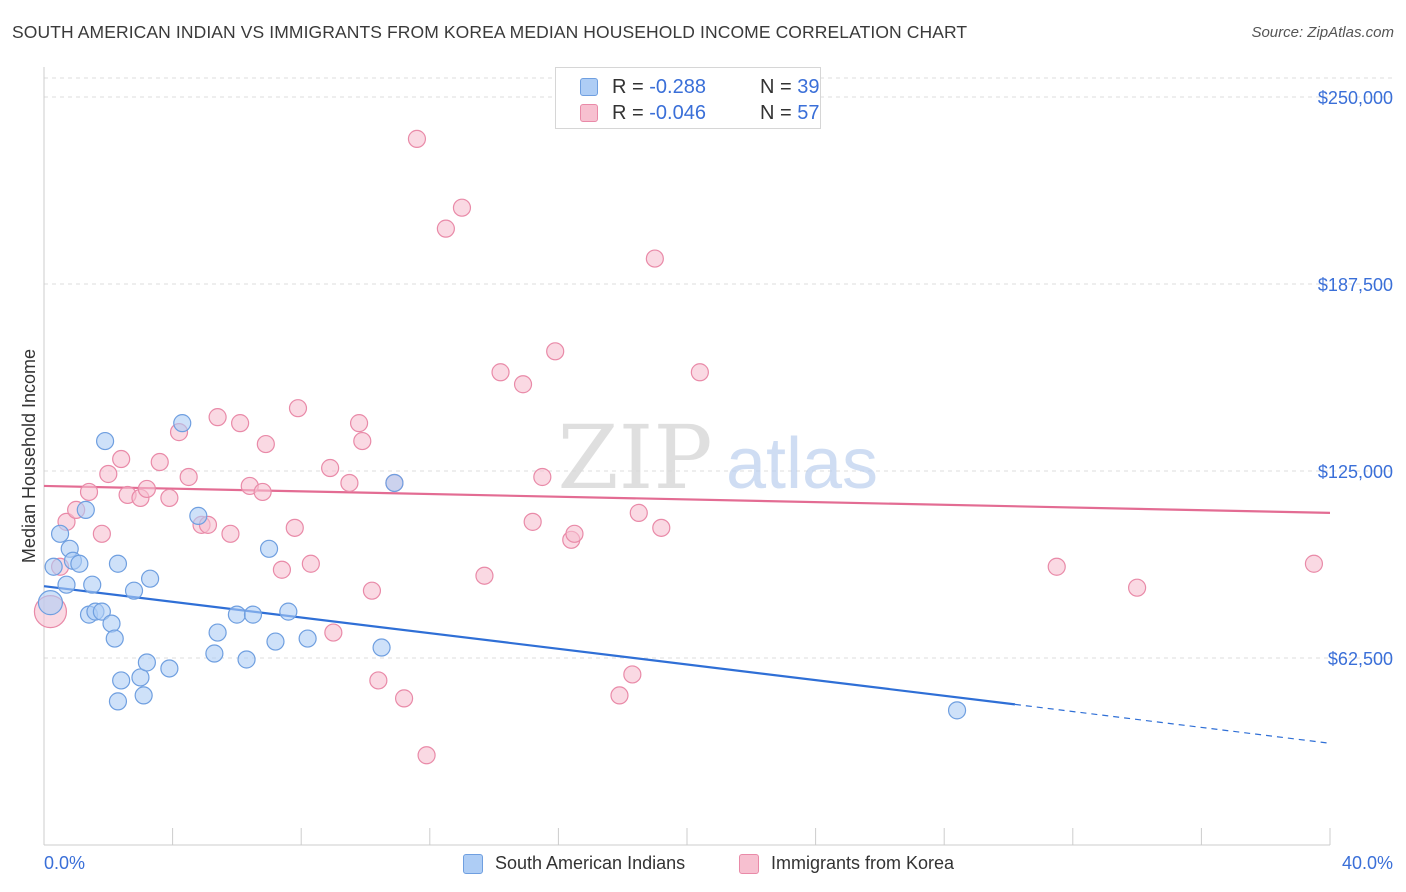  Describe the element at coordinates (717, 457) in the screenshot. I see `watermark: ZIP atlas` at that location.